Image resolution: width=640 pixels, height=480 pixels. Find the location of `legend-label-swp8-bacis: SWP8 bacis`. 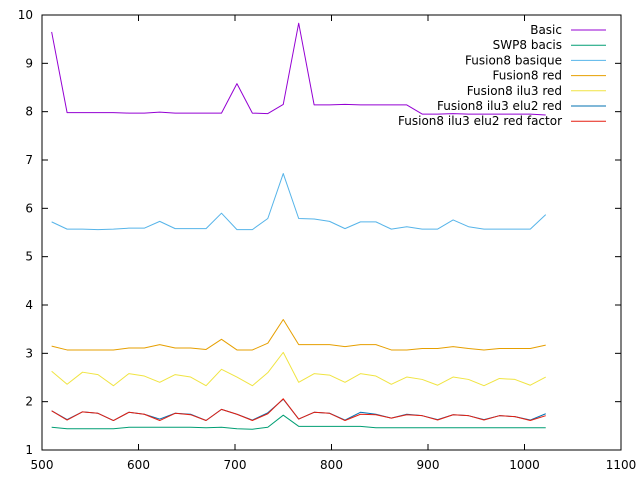

legend-label-swp8-bacis: SWP8 bacis is located at coordinates (527, 45).